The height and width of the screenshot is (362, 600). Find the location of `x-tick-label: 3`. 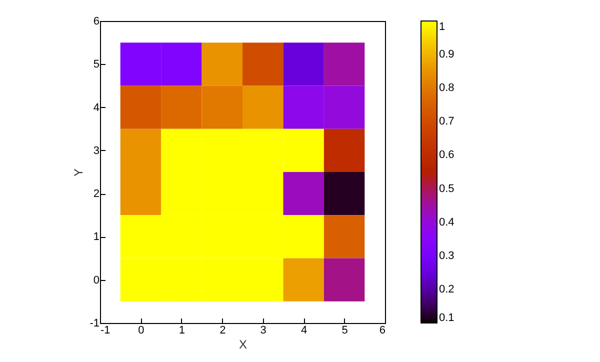

x-tick-label: 3 is located at coordinates (263, 330).